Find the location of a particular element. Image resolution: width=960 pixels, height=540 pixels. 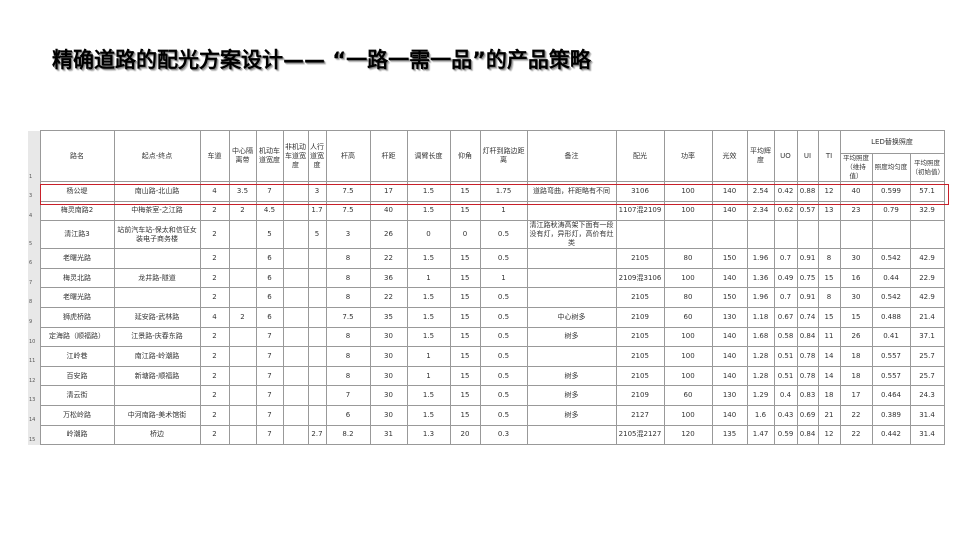

row-number: 11 is located at coordinates (34, 356).